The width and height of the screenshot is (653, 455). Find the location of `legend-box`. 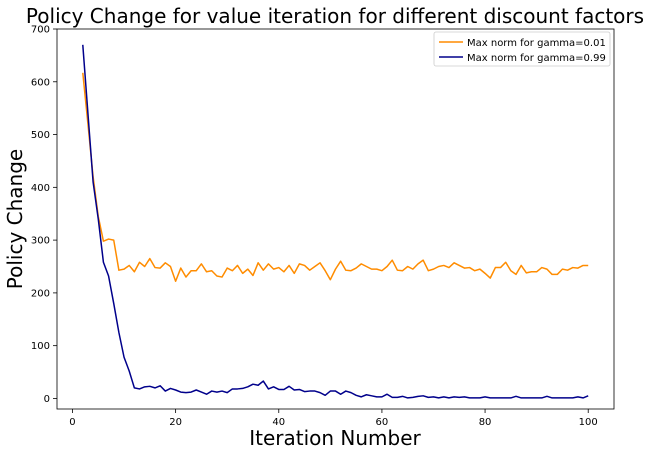

legend-box is located at coordinates (522, 49).